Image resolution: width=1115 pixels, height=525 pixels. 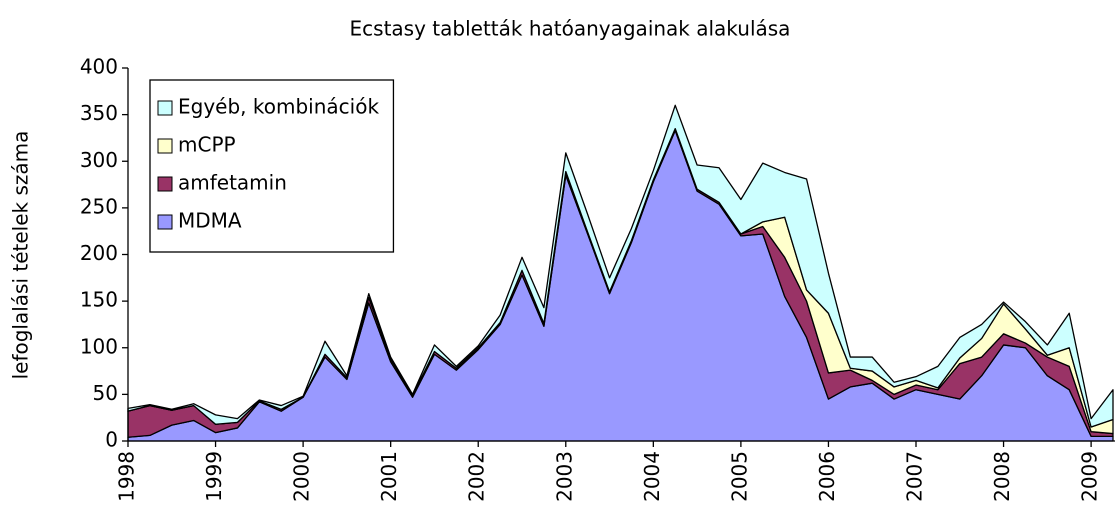 What do you see at coordinates (99, 67) in the screenshot?
I see `y-tick-label: 400` at bounding box center [99, 67].